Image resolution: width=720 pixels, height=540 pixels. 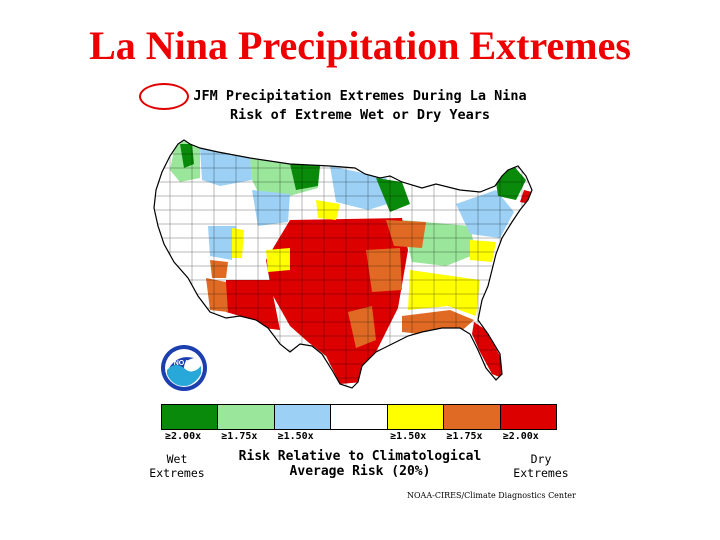 I want to click on map-title-rest: Precipitation Extremes During La Nina, so click(x=372, y=96).